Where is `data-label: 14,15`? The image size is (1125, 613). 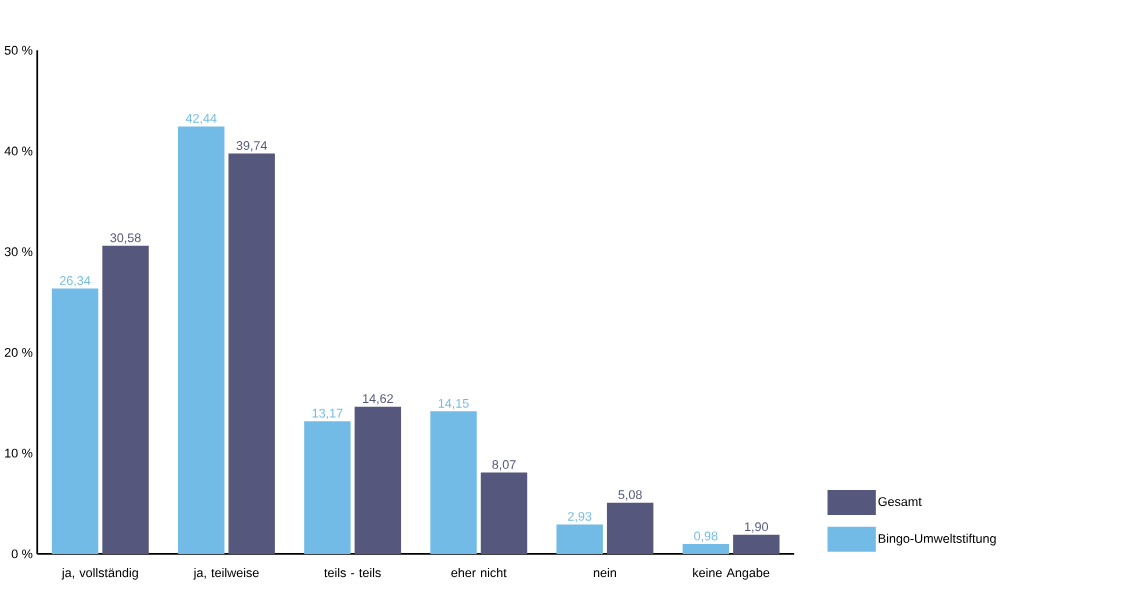 data-label: 14,15 is located at coordinates (453, 404).